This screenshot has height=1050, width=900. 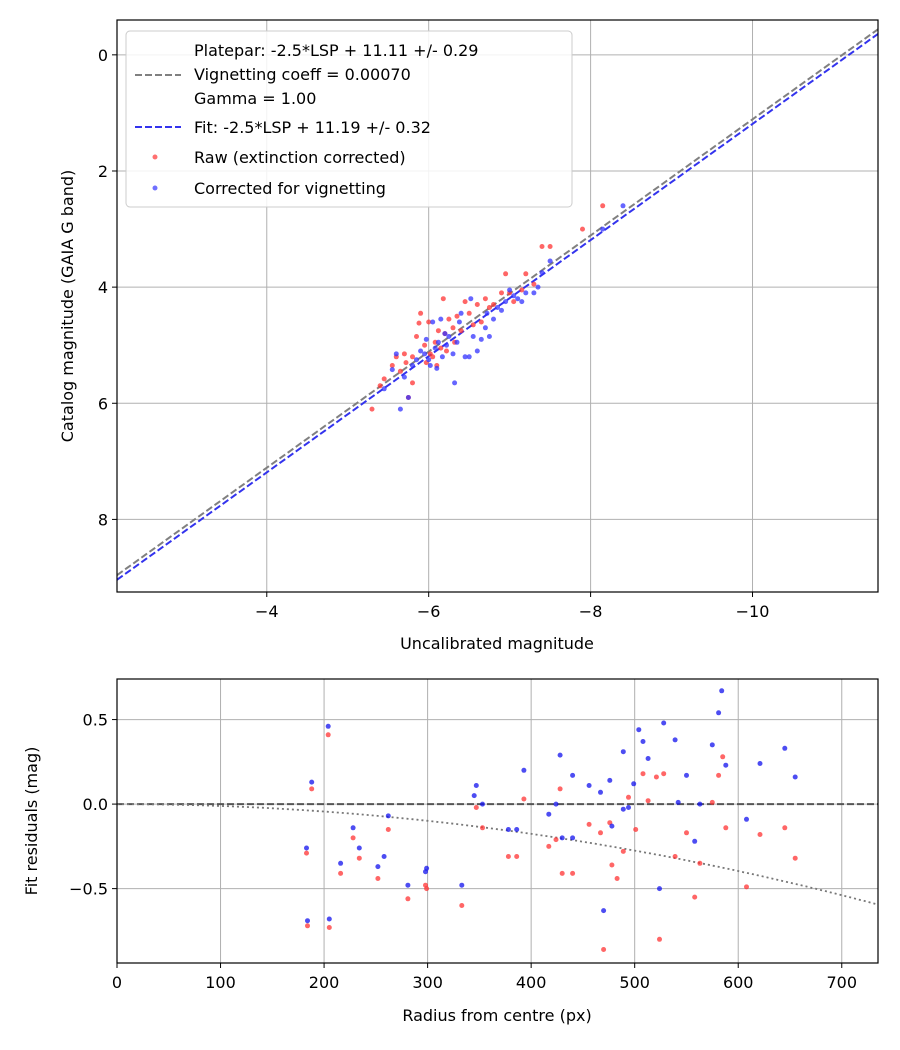 I want to click on legend-entry-raw: Raw (extinction corrected), so click(x=300, y=157).